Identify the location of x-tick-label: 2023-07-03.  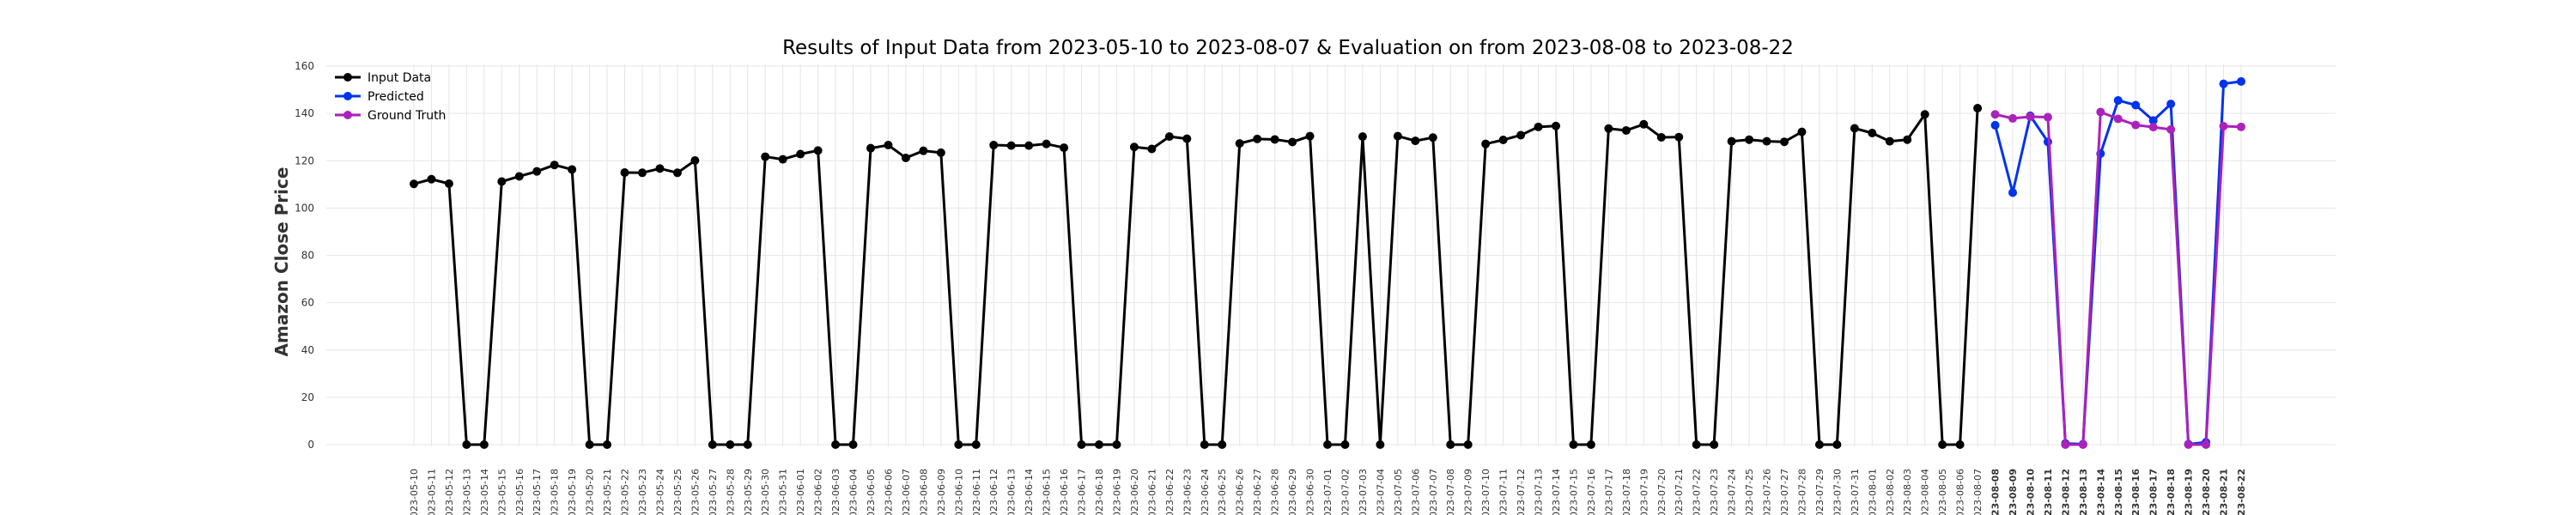
(1363, 492).